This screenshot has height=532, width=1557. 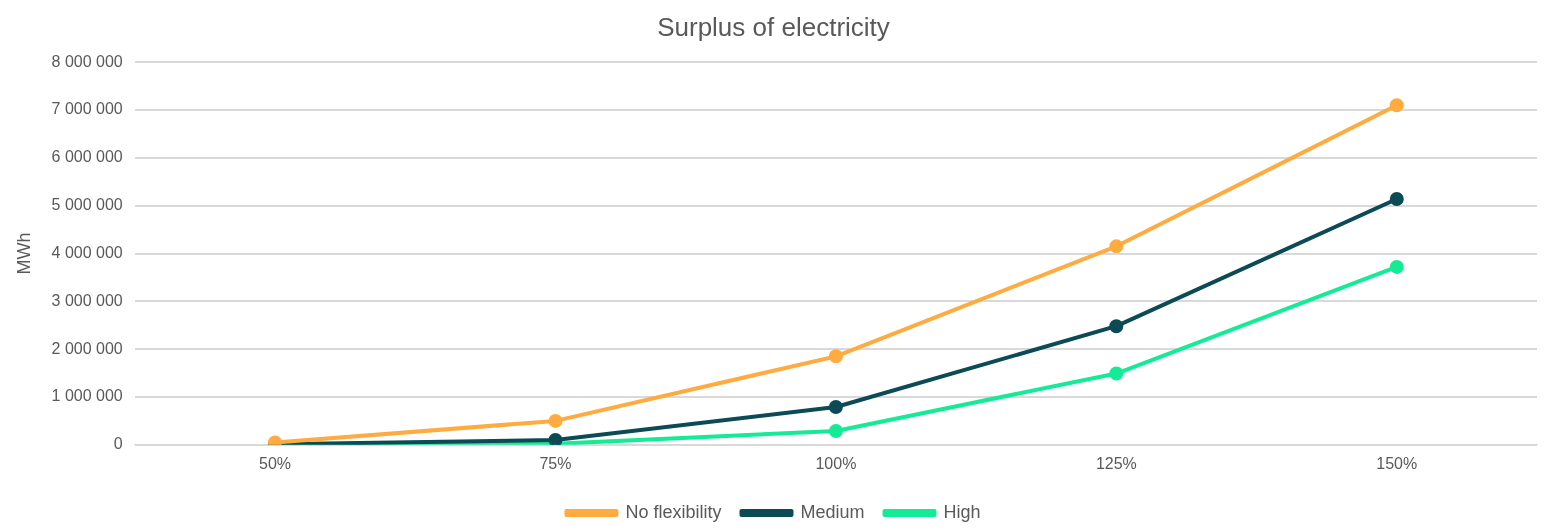 What do you see at coordinates (87, 348) in the screenshot?
I see `y-tick-label: 2 000 000` at bounding box center [87, 348].